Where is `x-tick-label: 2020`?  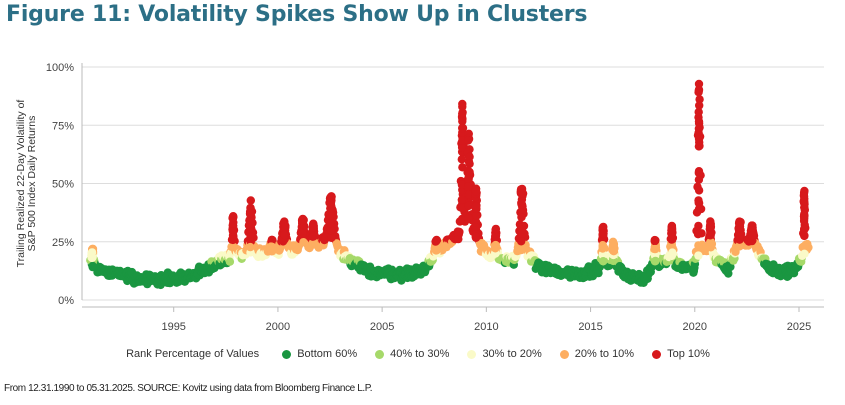
x-tick-label: 2020 is located at coordinates (695, 327).